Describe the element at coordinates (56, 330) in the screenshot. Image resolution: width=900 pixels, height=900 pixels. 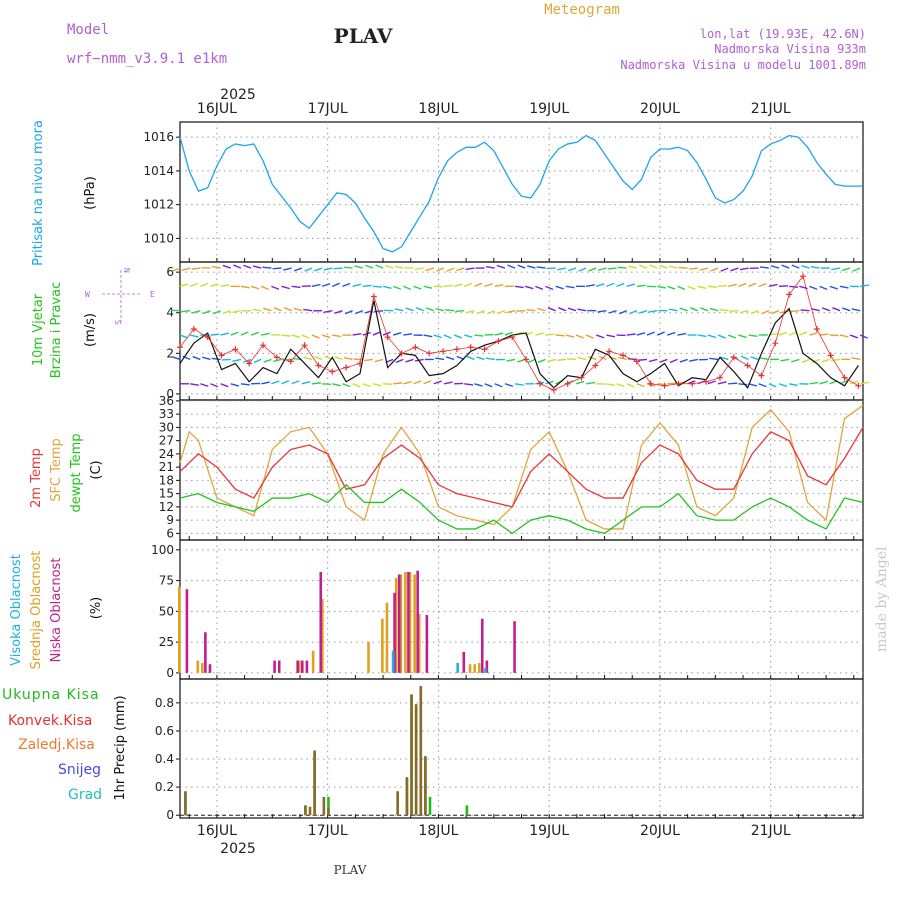
I see `wind-ylabel-2: Brzina i Pravac` at that location.